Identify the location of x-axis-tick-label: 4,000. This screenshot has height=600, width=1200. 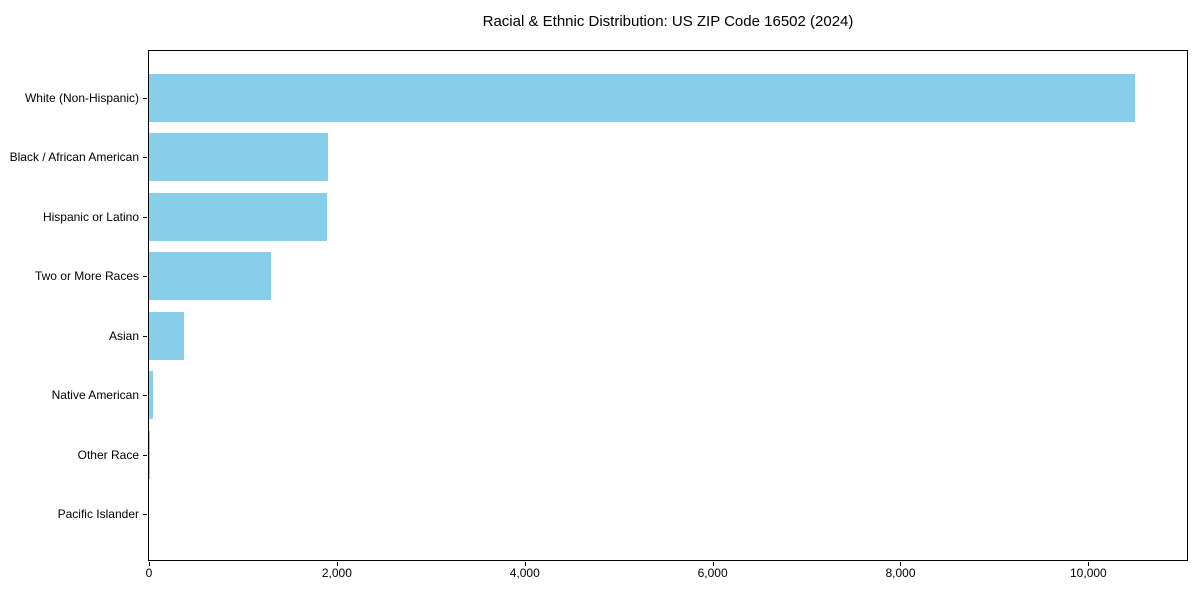
(524, 573).